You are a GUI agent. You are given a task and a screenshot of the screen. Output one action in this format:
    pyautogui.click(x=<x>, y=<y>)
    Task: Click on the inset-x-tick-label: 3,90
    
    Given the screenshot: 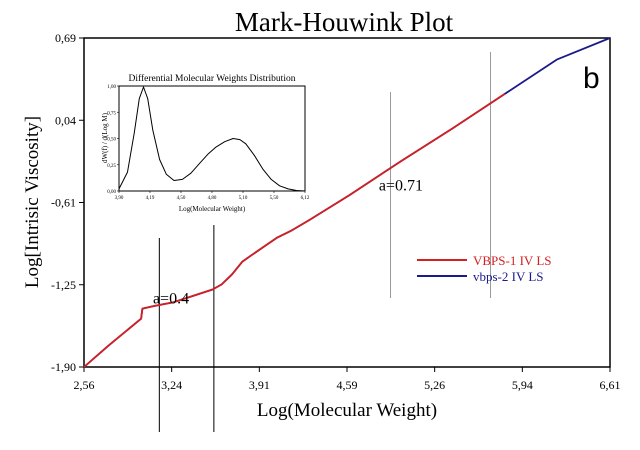 What is the action you would take?
    pyautogui.click(x=119, y=198)
    